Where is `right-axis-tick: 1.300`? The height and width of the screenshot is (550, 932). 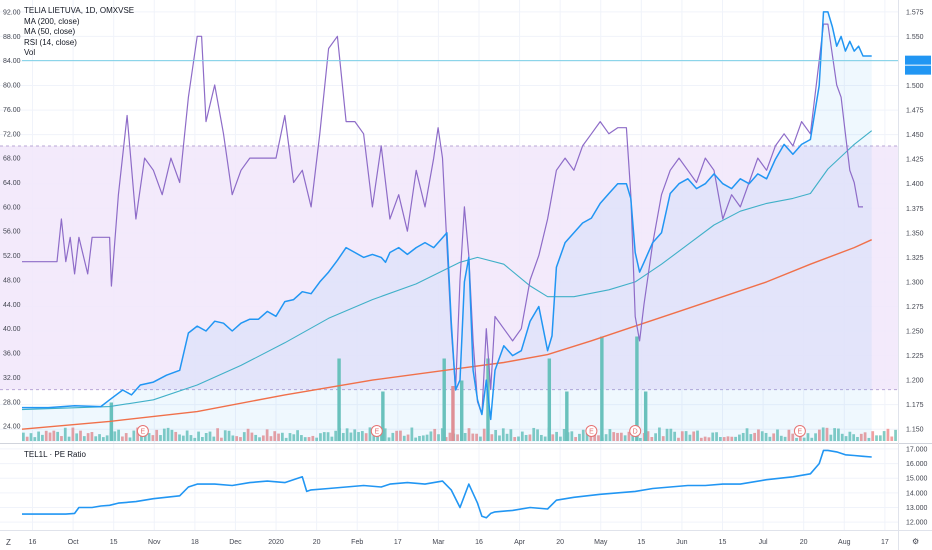 right-axis-tick: 1.300 is located at coordinates (915, 282).